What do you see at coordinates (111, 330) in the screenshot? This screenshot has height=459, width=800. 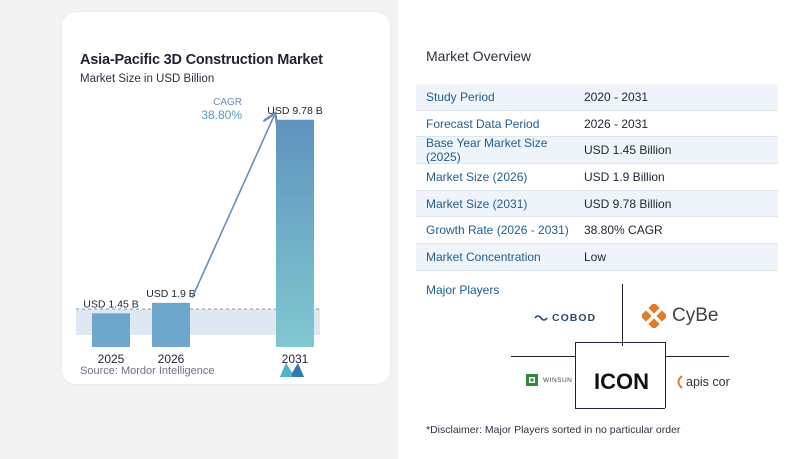 I see `bar-2025` at bounding box center [111, 330].